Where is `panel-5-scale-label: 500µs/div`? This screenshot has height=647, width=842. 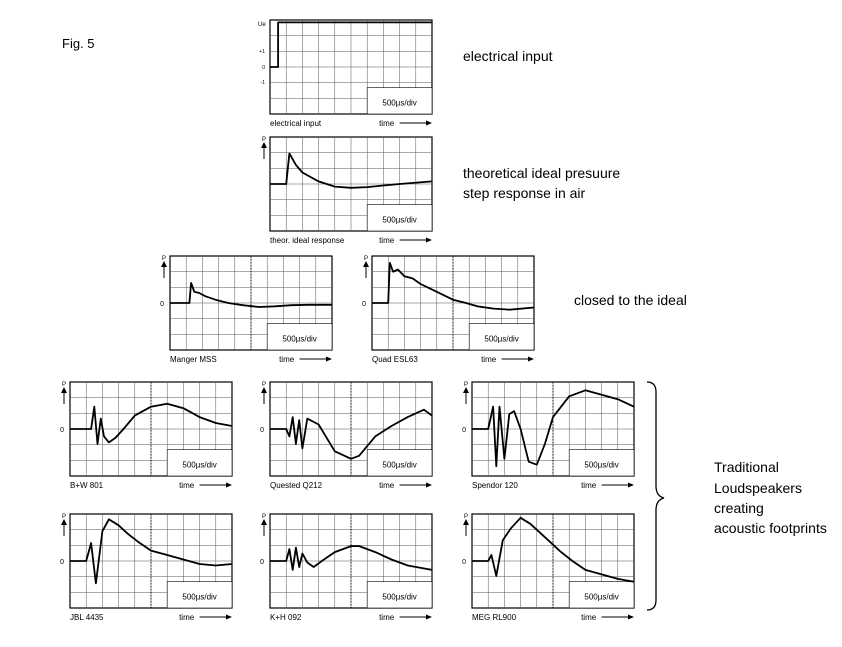 panel-5-scale-label: 500µs/div is located at coordinates (199, 465).